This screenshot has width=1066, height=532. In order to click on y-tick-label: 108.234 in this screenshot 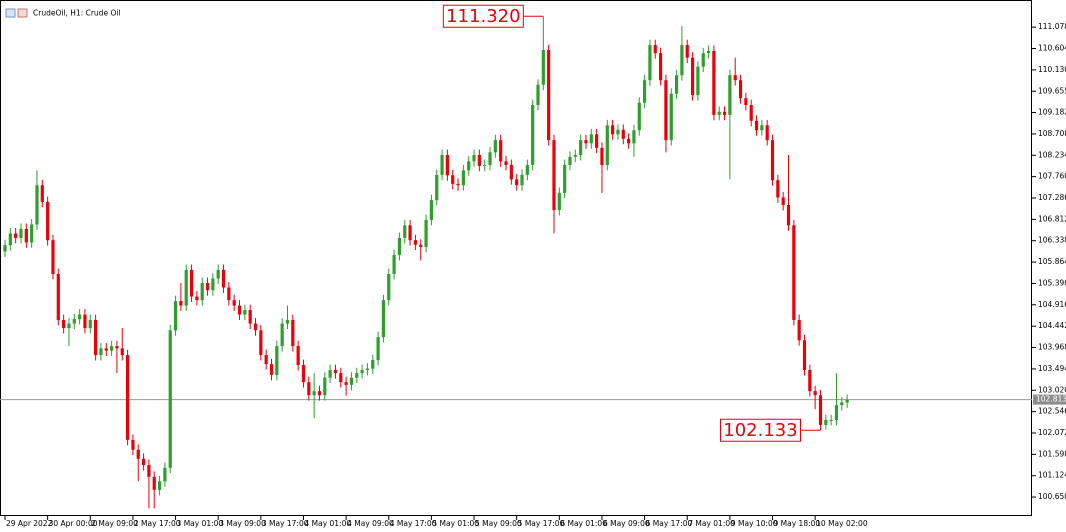, I will do `click(1052, 154)`.